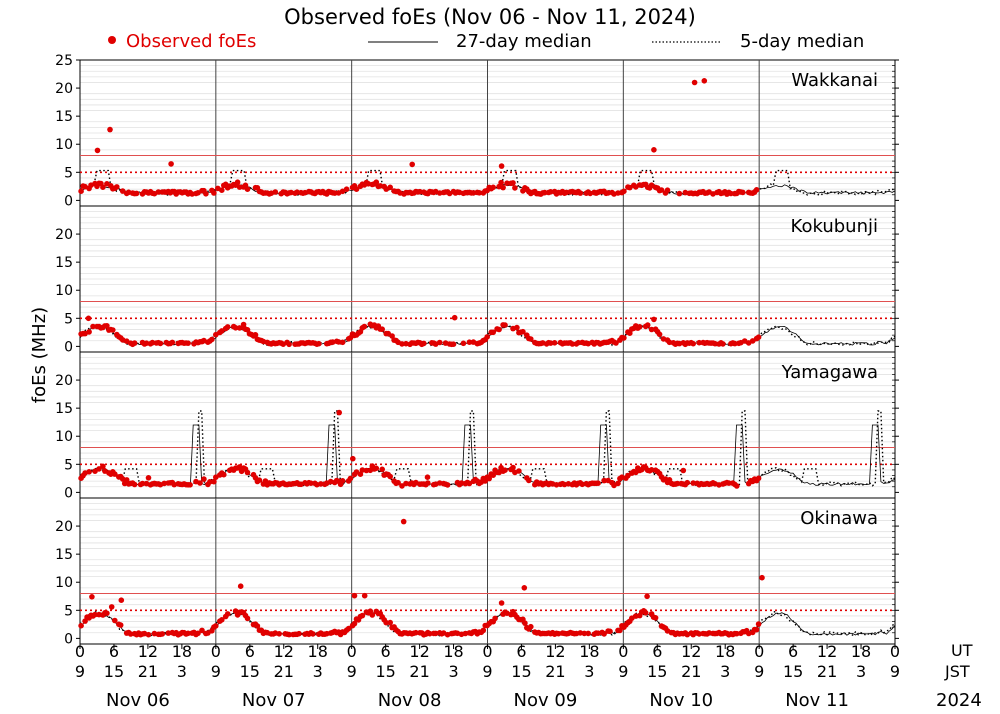 The width and height of the screenshot is (1000, 714). What do you see at coordinates (138, 700) in the screenshot?
I see `day-label: Nov 06` at bounding box center [138, 700].